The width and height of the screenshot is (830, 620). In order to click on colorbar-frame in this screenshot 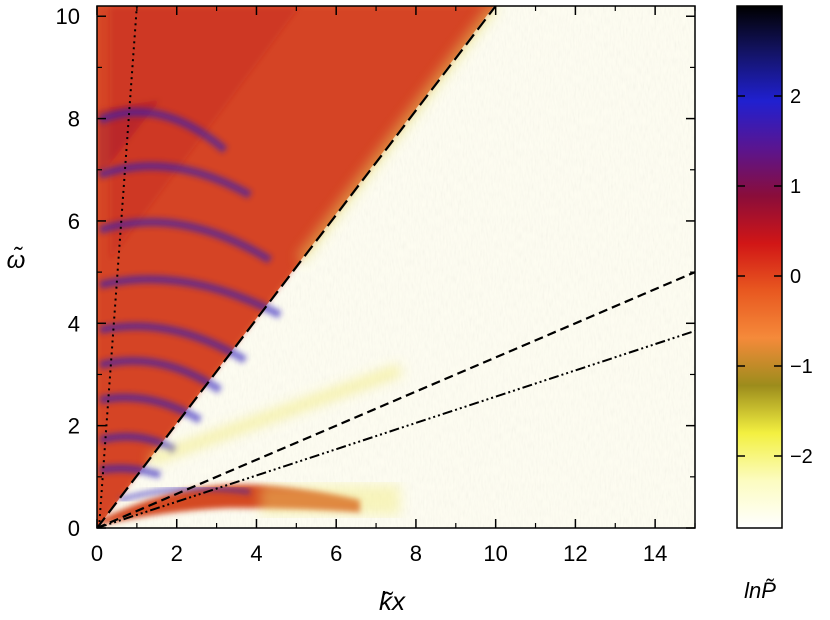, I will do `click(759, 267)`.